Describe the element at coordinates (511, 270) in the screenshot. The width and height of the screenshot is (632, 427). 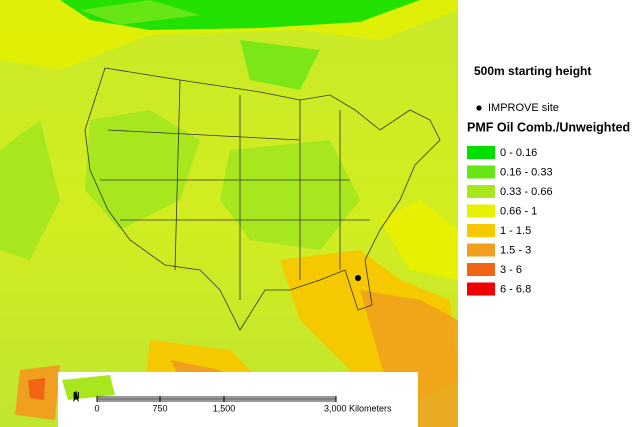
I see `legend-label: 3 - 6` at that location.